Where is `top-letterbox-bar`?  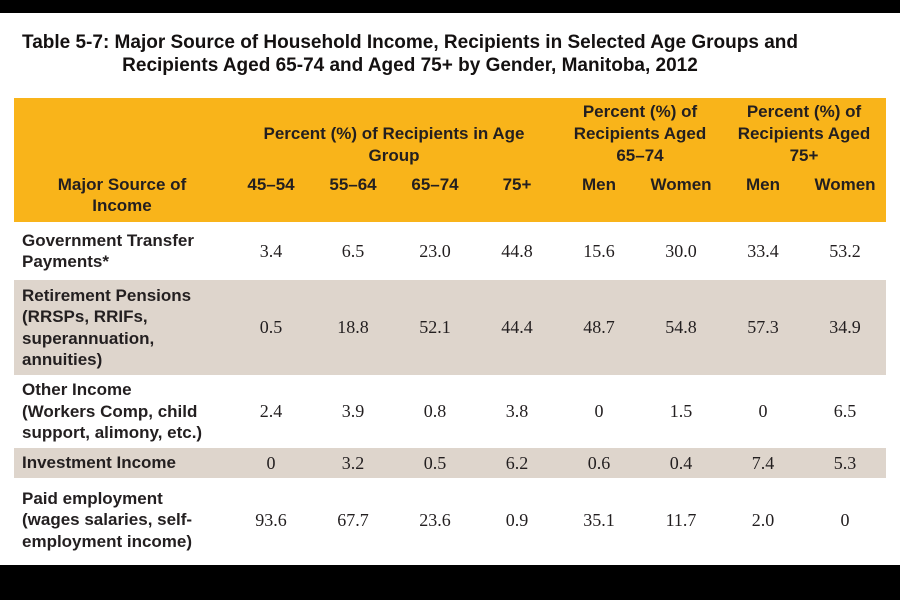
top-letterbox-bar is located at coordinates (450, 6).